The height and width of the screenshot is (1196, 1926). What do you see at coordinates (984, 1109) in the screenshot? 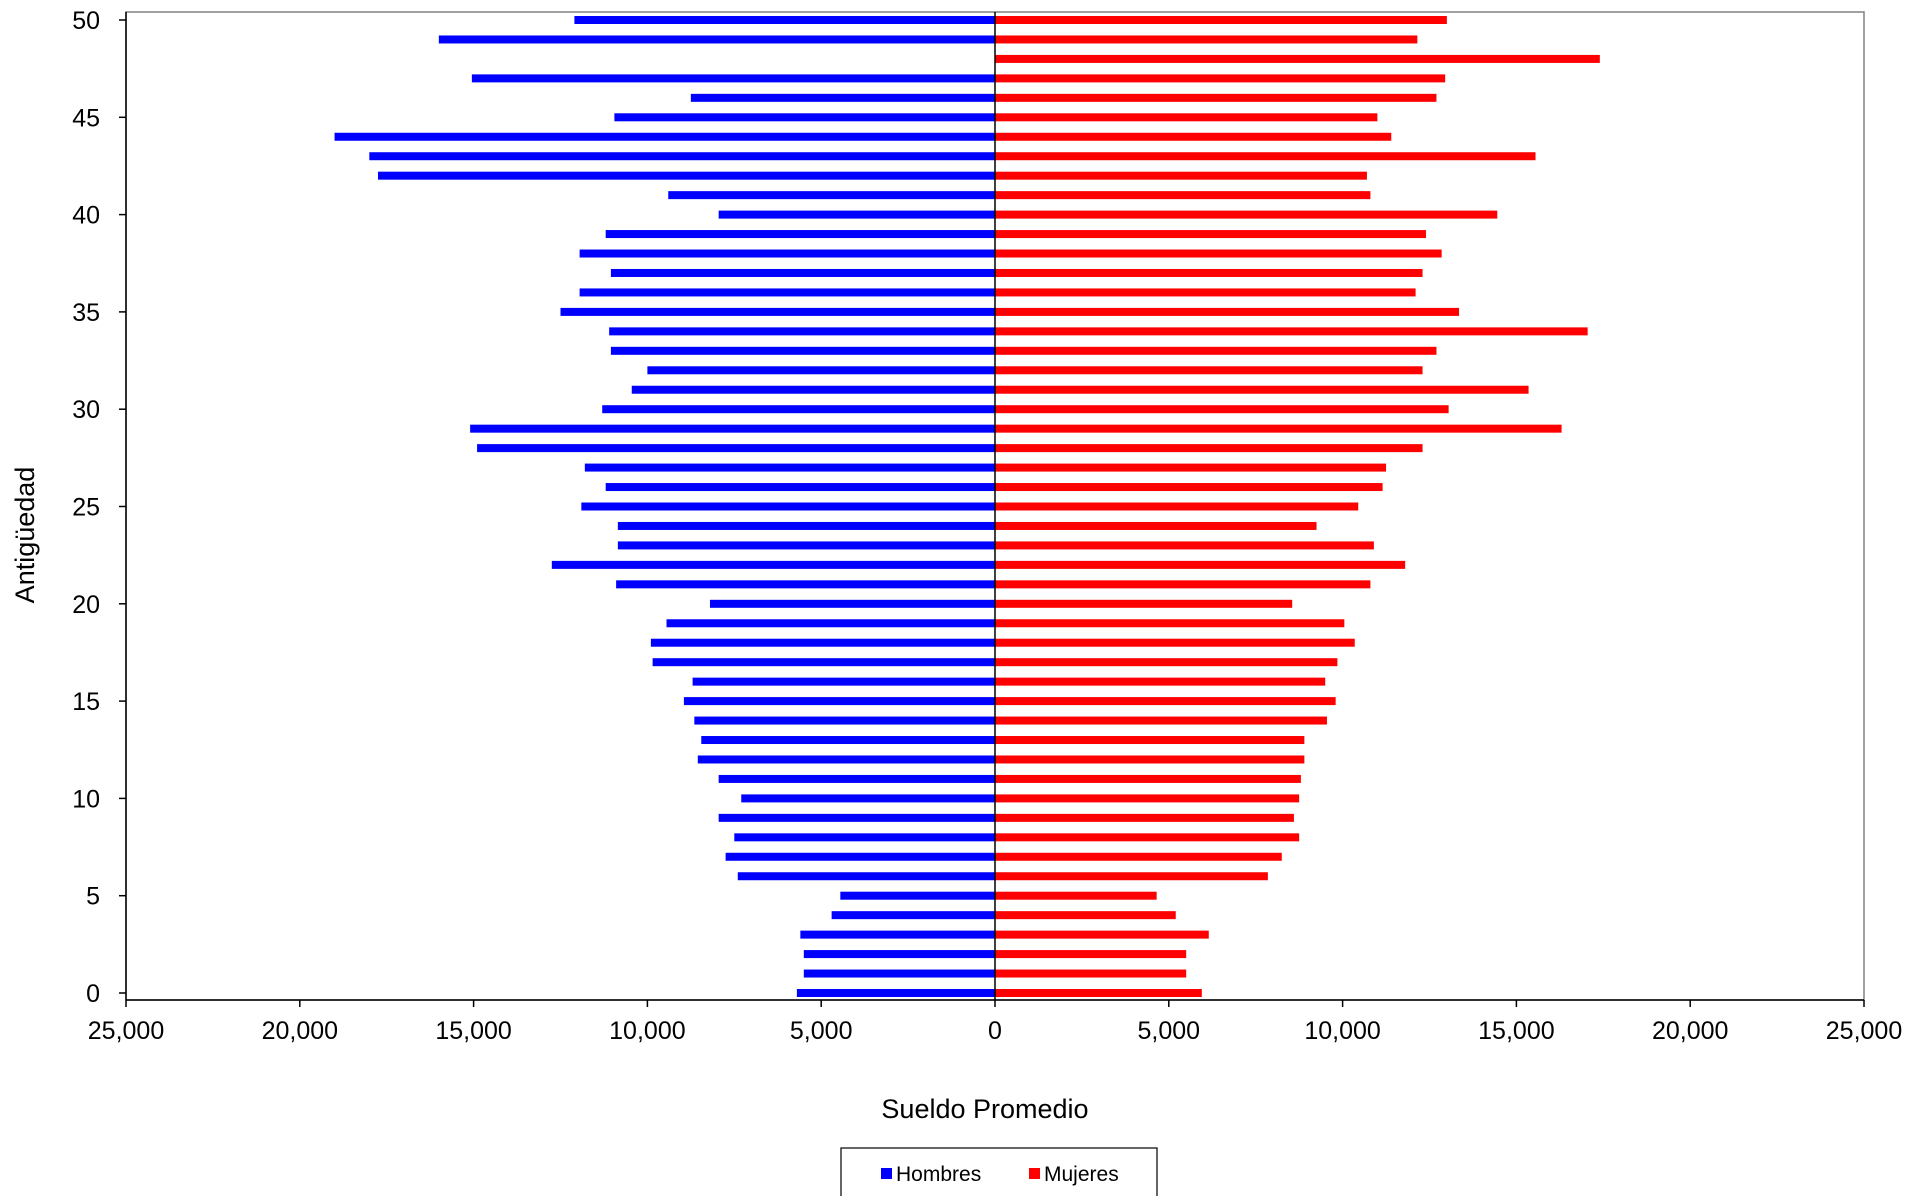
I see `x-axis-title: Sueldo Promedio` at bounding box center [984, 1109].